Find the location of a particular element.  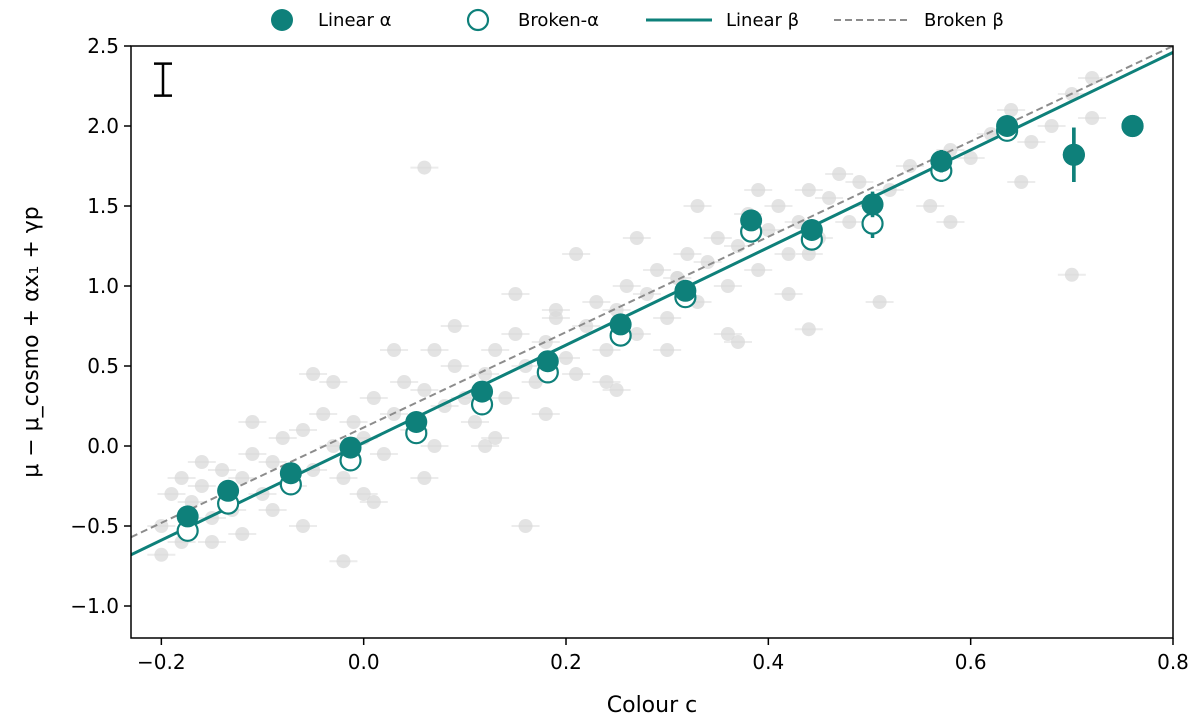

legend-label: Linear α is located at coordinates (355, 20).